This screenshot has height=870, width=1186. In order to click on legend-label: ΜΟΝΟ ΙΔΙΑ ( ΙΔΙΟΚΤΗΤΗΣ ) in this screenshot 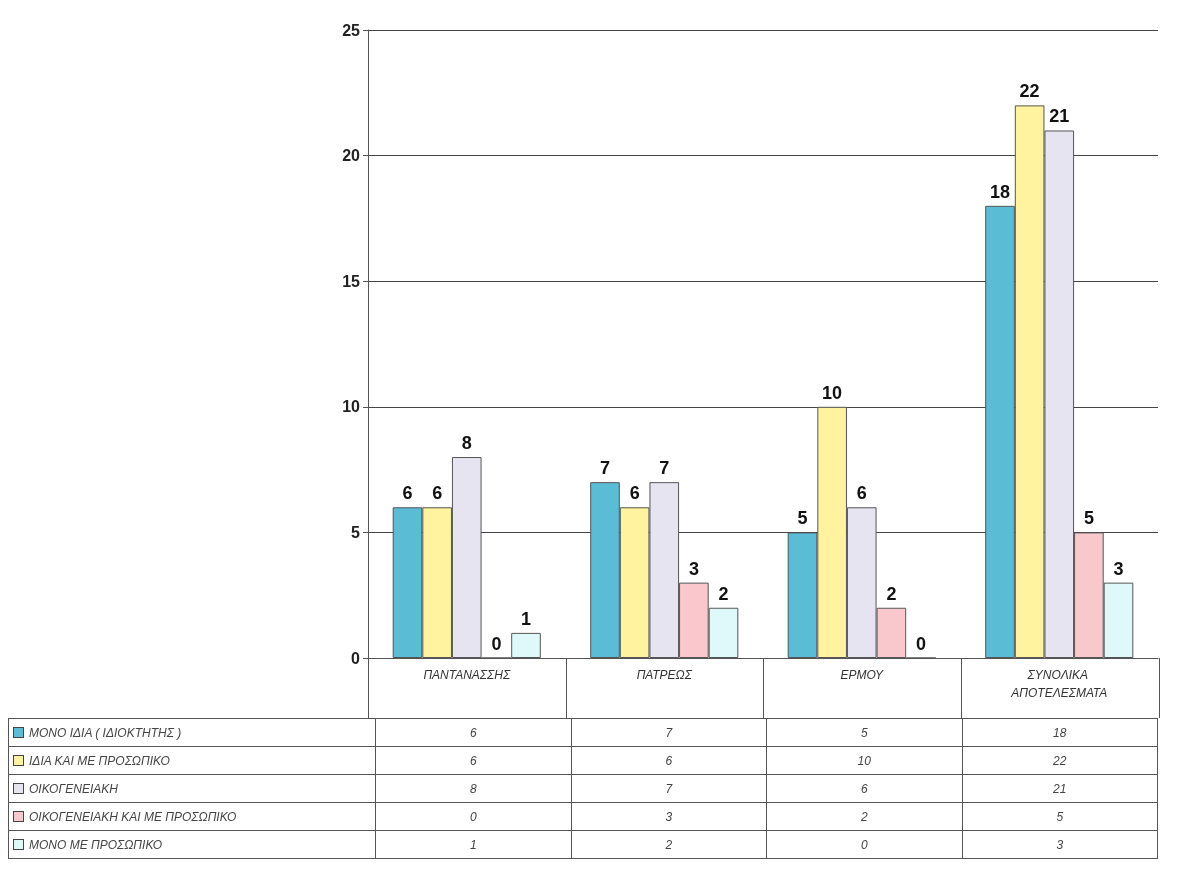, I will do `click(105, 732)`.